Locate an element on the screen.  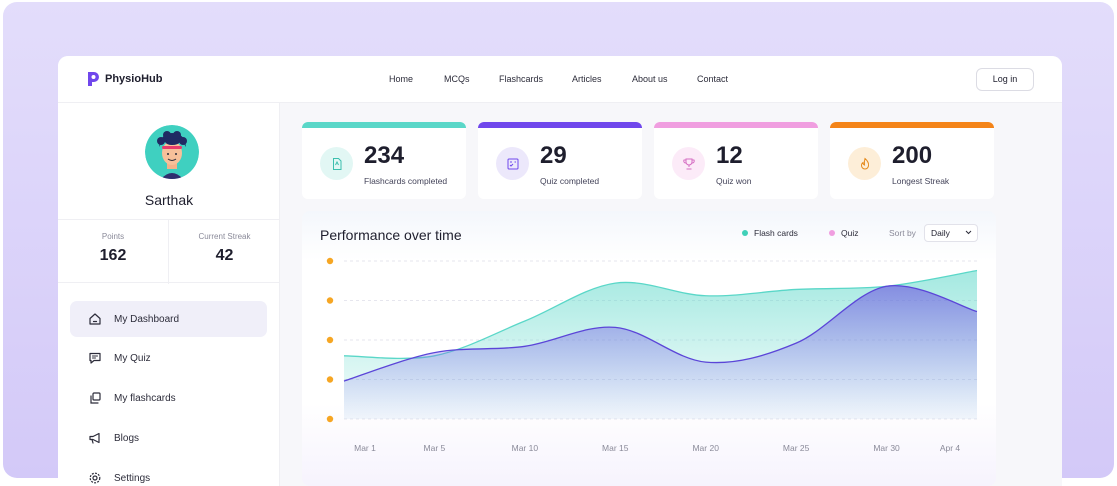
user-name: Sarthak is located at coordinates (169, 200).